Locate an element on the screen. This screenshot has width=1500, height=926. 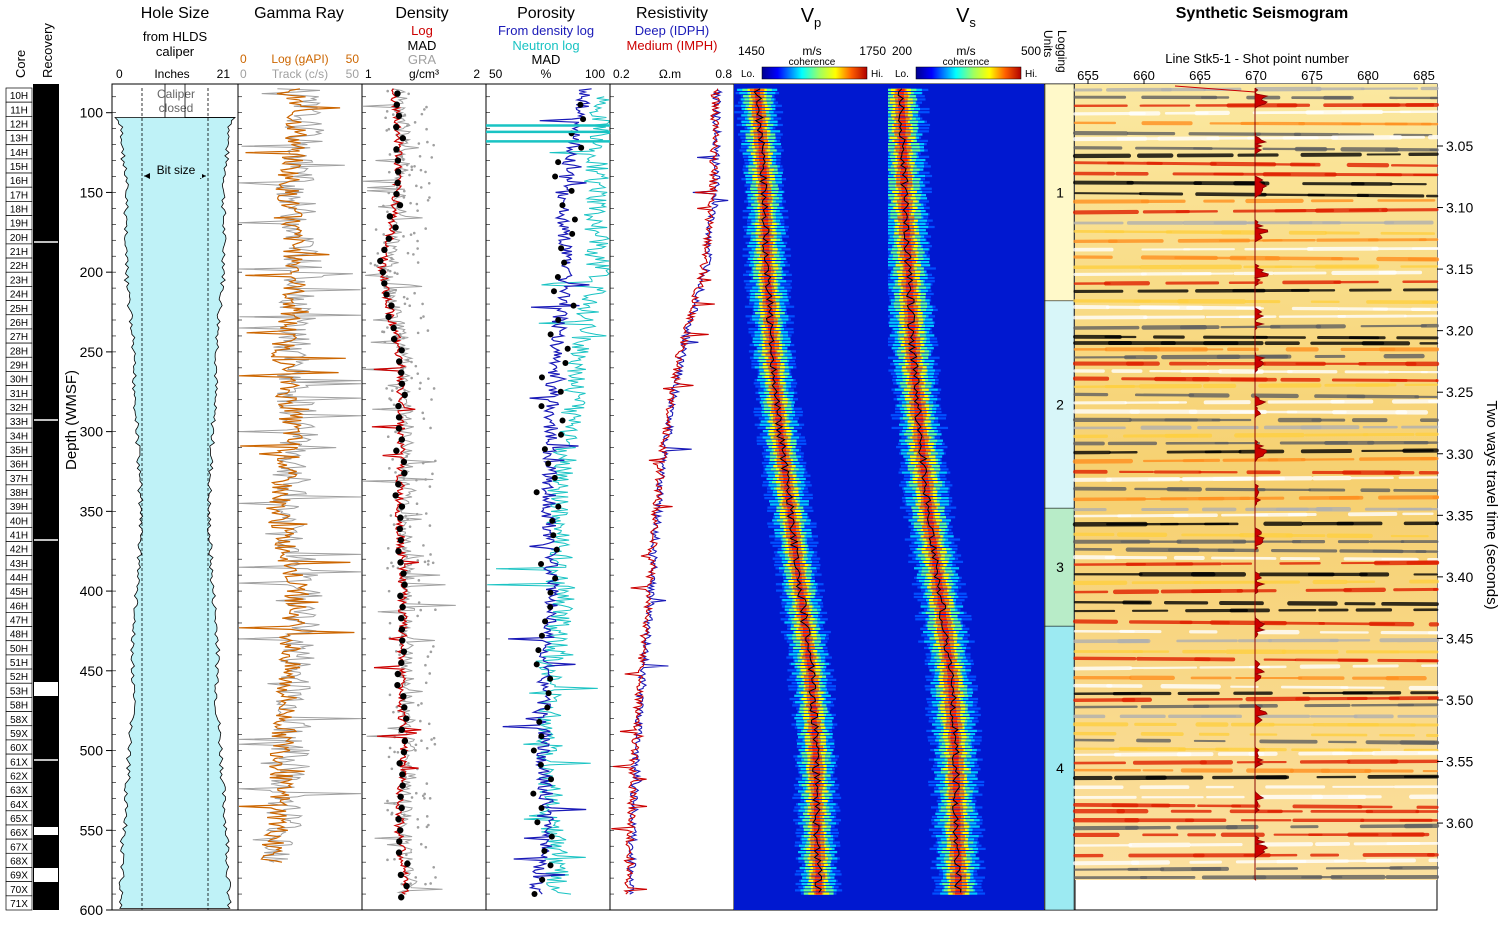
vs-unit: m/s is located at coordinates (965, 51).